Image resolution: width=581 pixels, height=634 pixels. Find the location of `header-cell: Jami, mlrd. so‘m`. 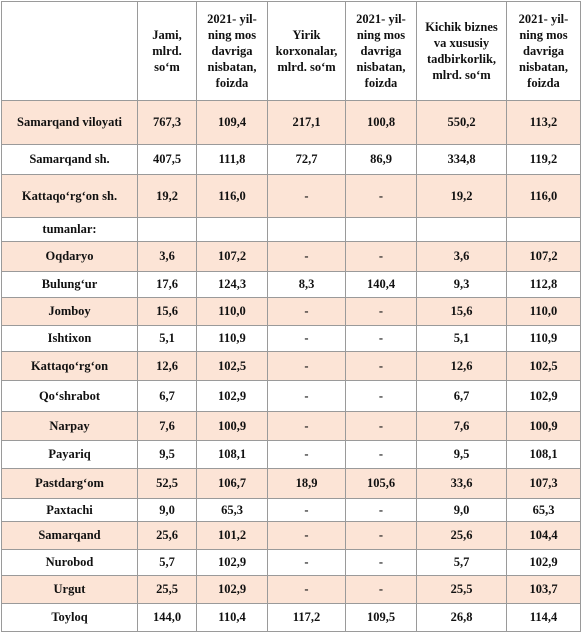

header-cell: Jami, mlrd. so‘m is located at coordinates (167, 51).